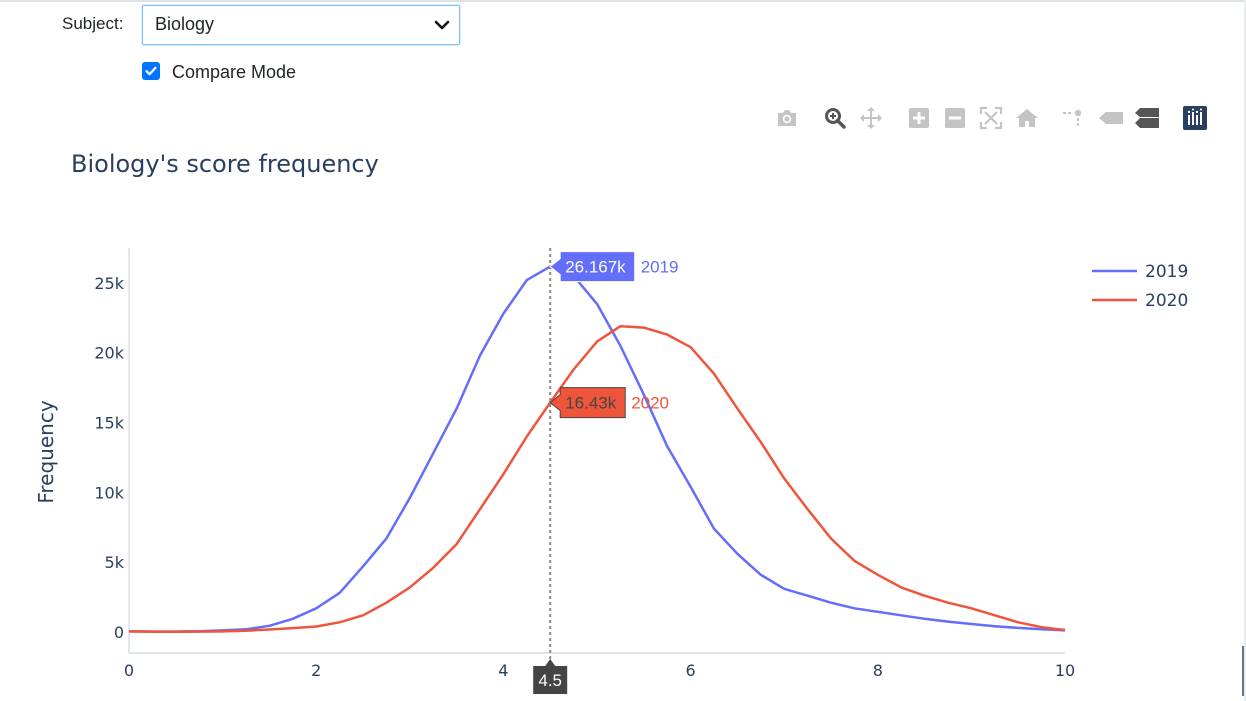 The image size is (1246, 701). I want to click on spike-lines-icon, so click(1073, 118).